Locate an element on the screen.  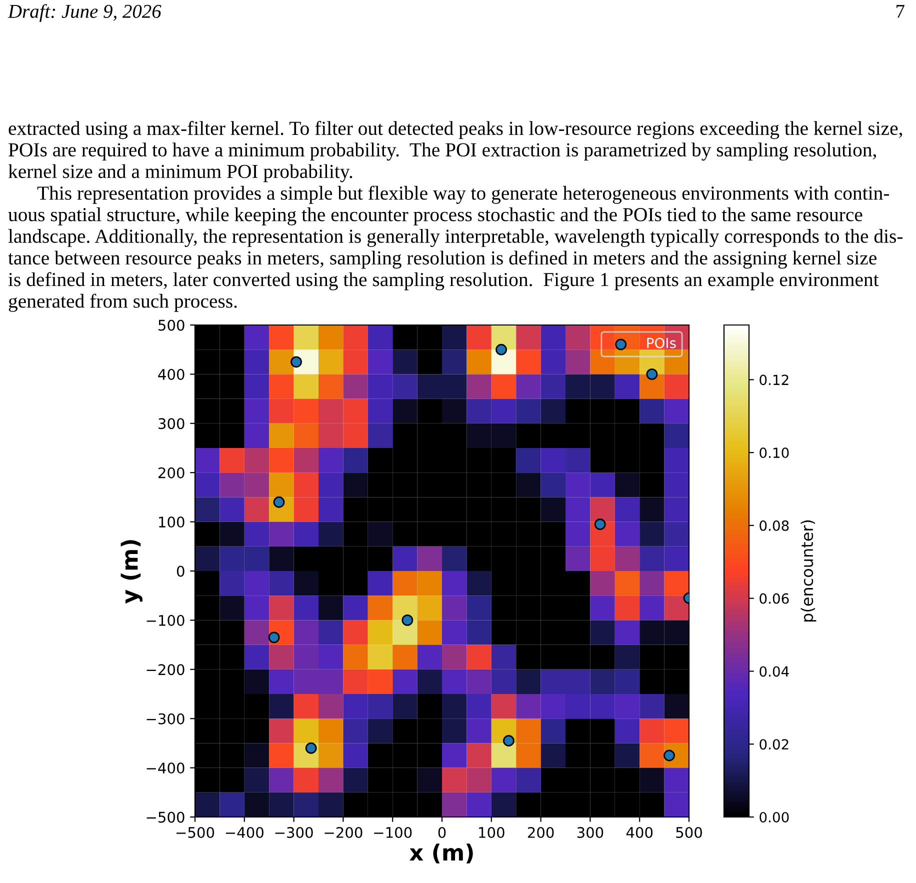
color-bar-label: 0.02 is located at coordinates (774, 744).